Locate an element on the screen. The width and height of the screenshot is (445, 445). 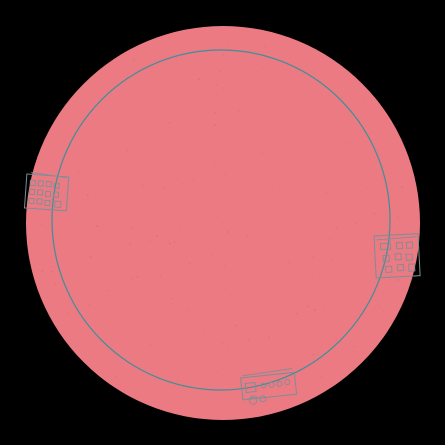
right-building-sketch-icon is located at coordinates (397, 256).